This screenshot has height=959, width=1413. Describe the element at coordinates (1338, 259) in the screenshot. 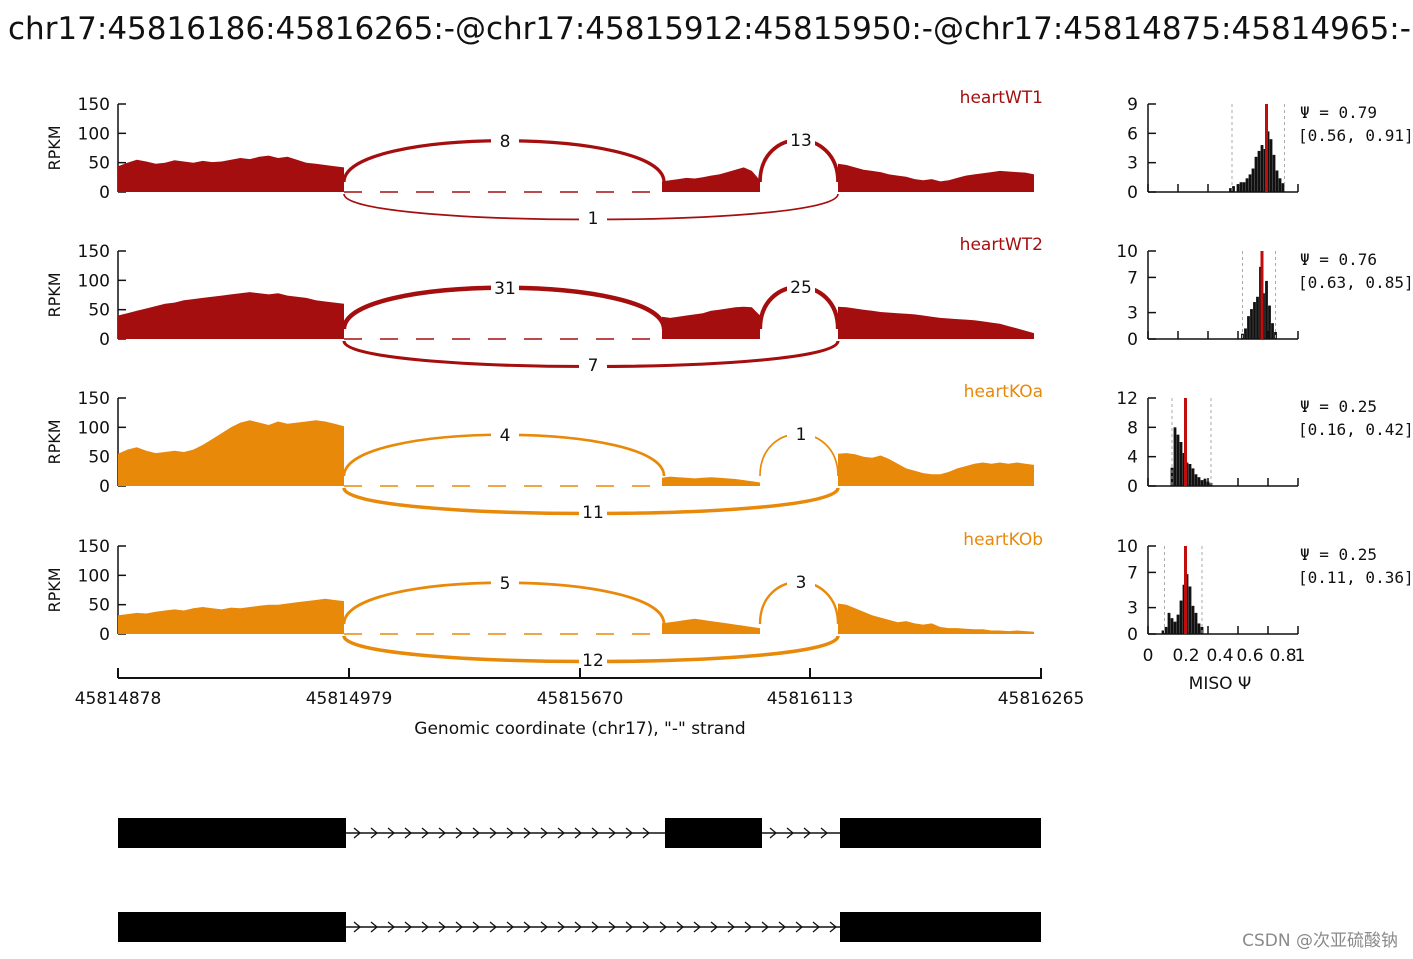

I see `psi-value: Ψ = 0.76` at that location.